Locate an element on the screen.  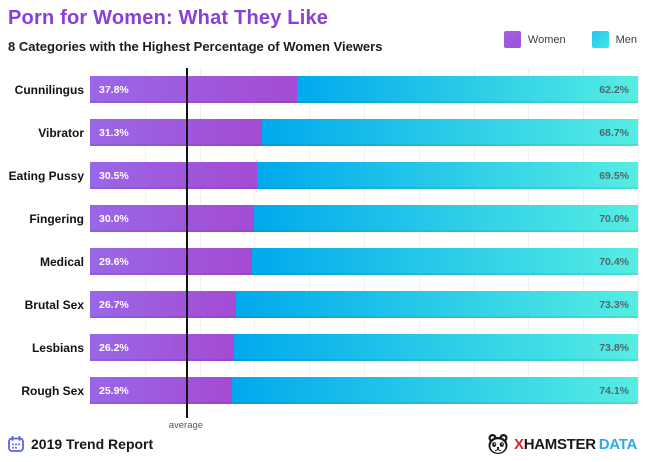
bar-row: Eating Pussy 30.5% 69.5% is located at coordinates (323, 175).